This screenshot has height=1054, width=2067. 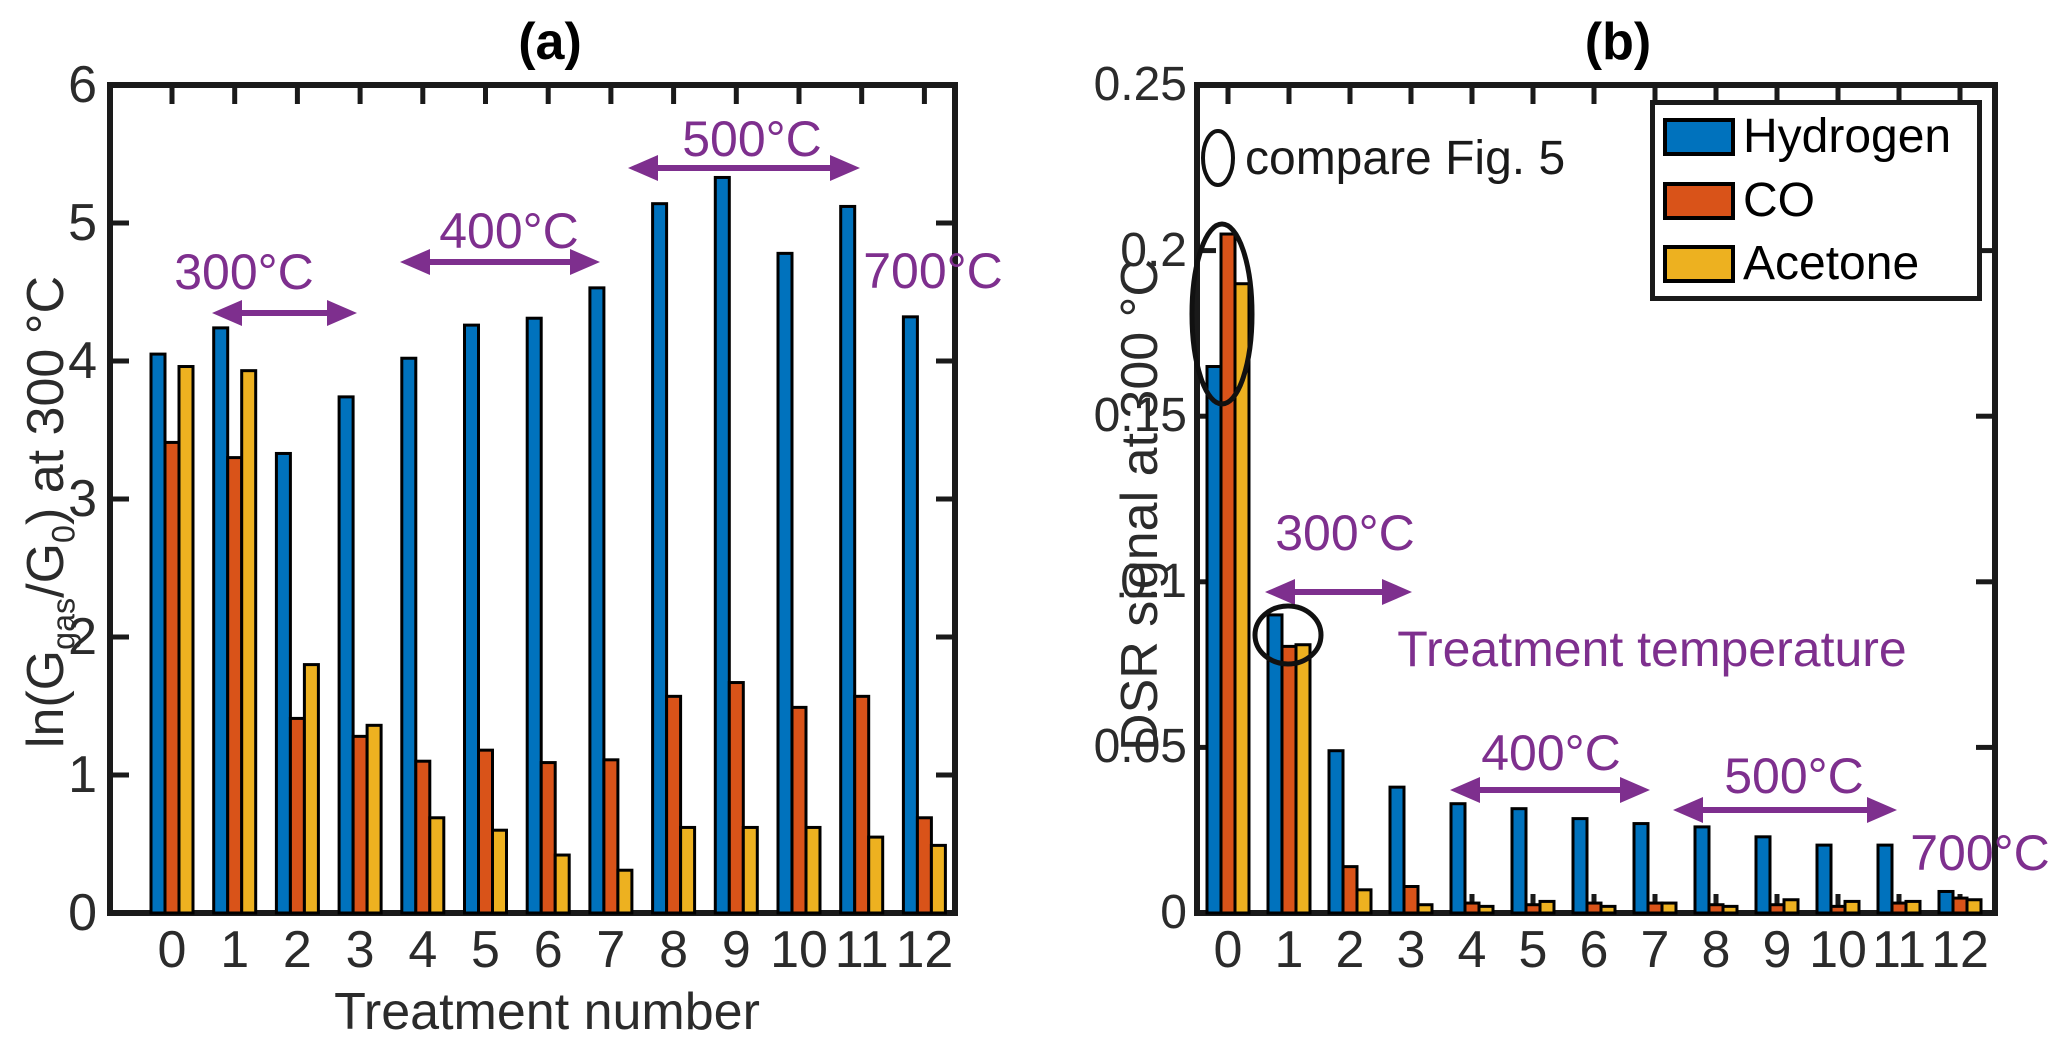 What do you see at coordinates (82, 637) in the screenshot?
I see `panel-a-ytick-label-2: 2` at bounding box center [82, 637].